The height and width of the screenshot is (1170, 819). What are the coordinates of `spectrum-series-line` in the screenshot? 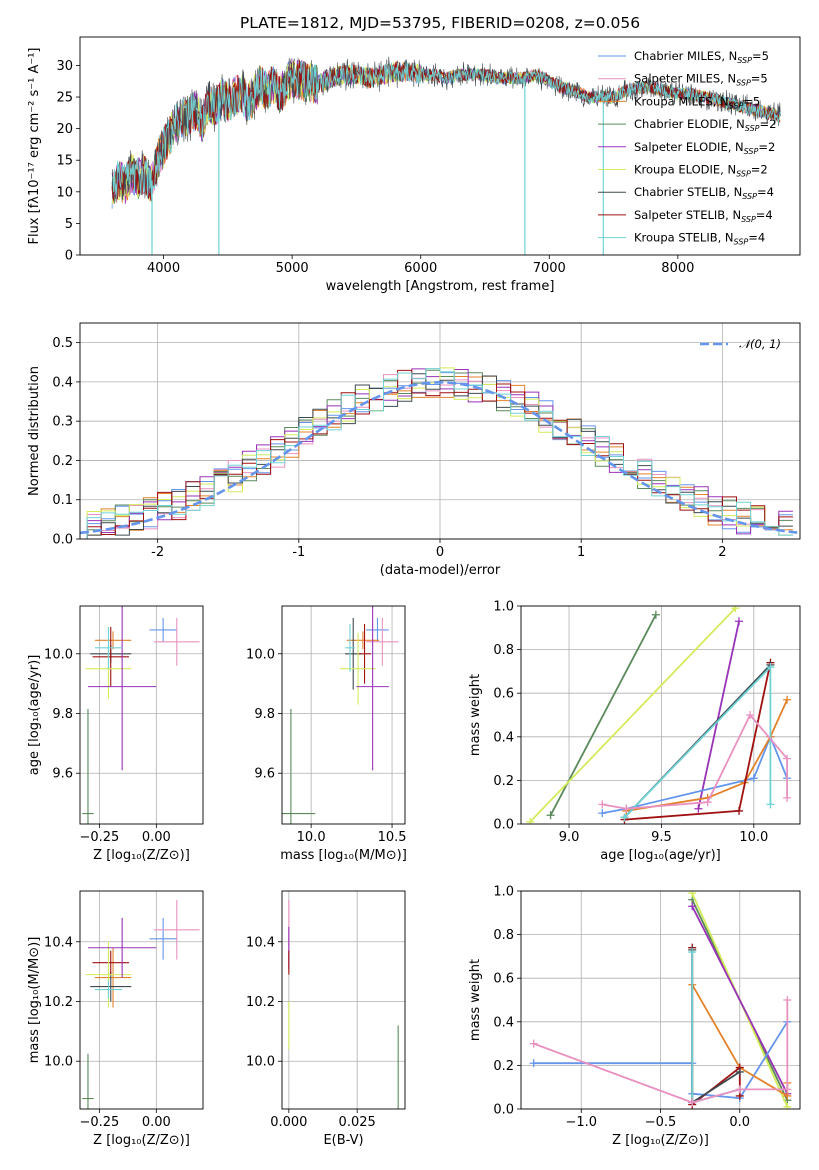 It's located at (446, 130).